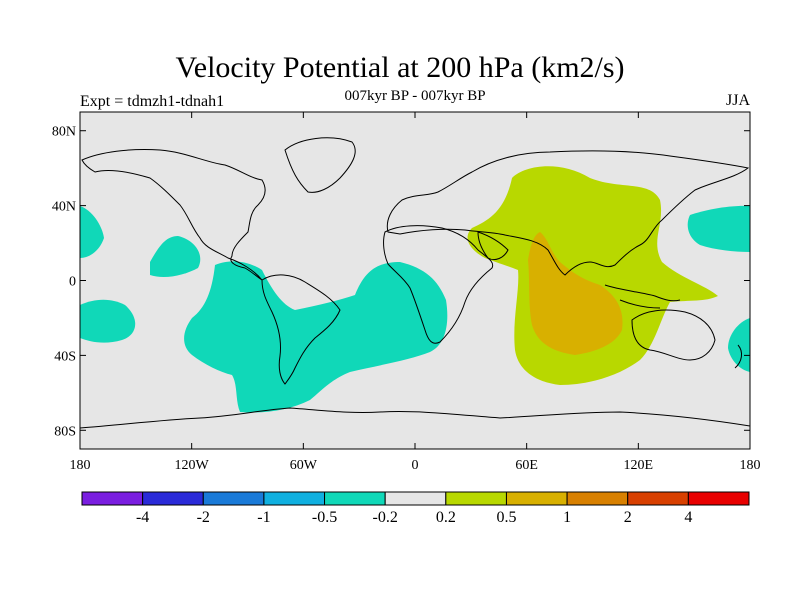  What do you see at coordinates (415, 465) in the screenshot?
I see `lon-tick-label: 0` at bounding box center [415, 465].